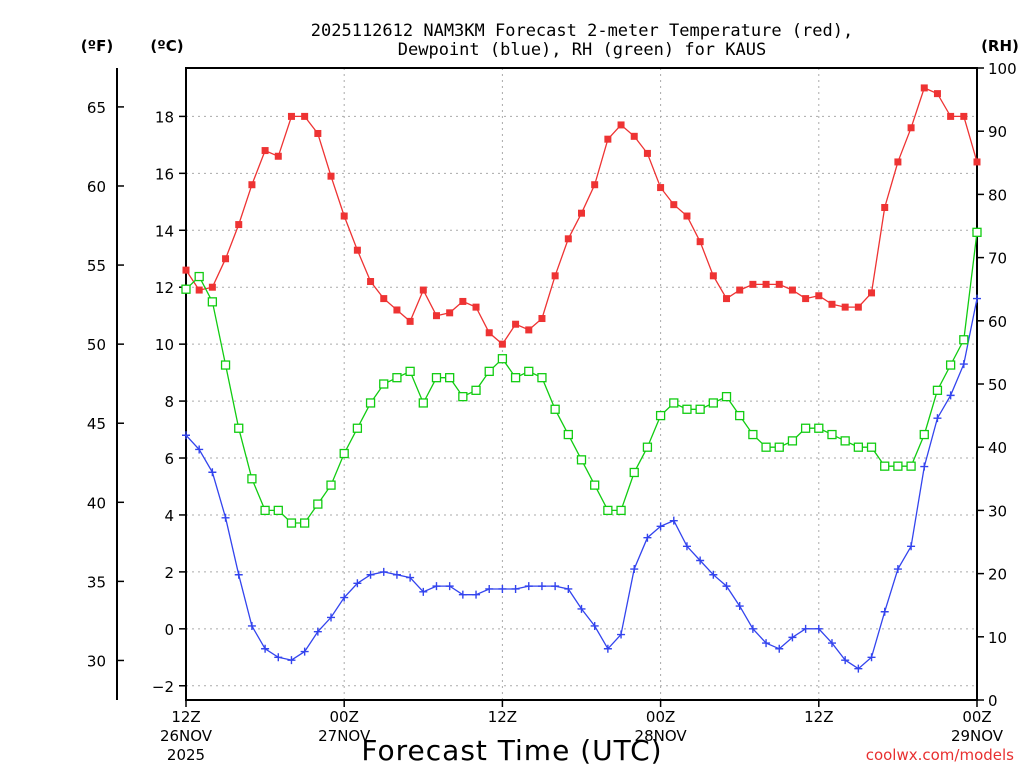  What do you see at coordinates (96, 424) in the screenshot?
I see `fahrenheit-tick-label: 45` at bounding box center [96, 424].